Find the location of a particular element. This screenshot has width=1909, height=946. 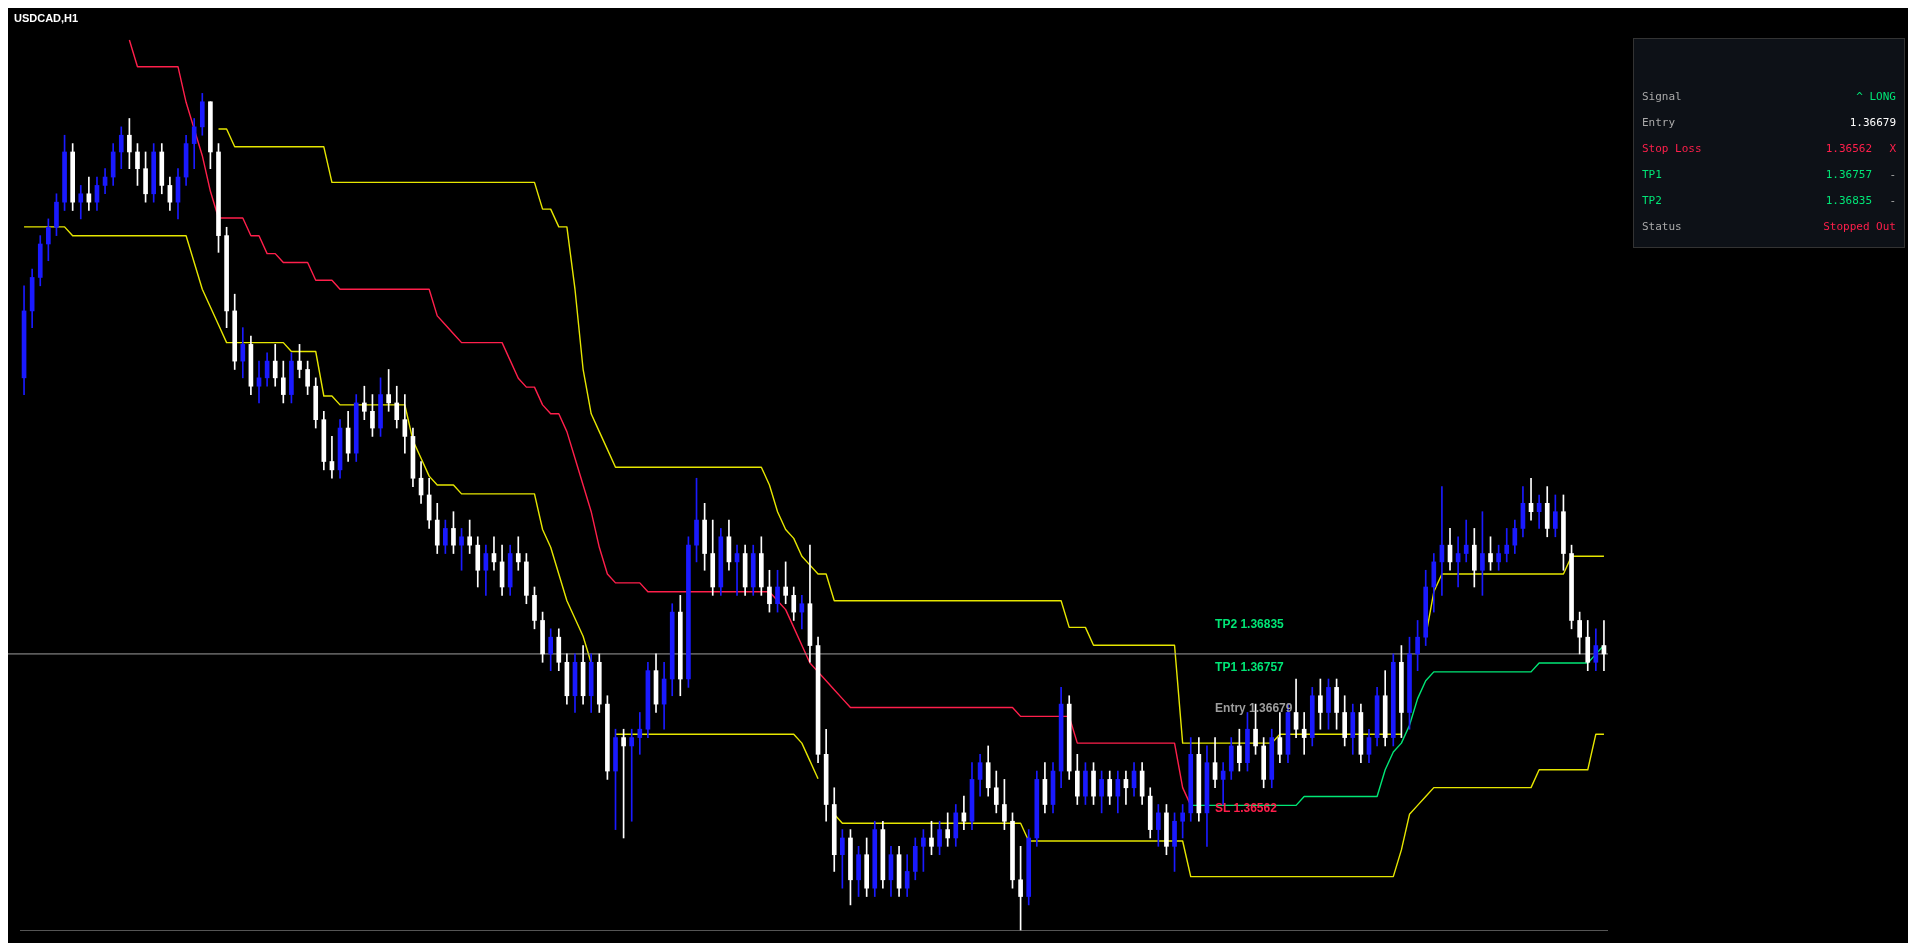

text: ^ LONG is located at coordinates (1876, 96).